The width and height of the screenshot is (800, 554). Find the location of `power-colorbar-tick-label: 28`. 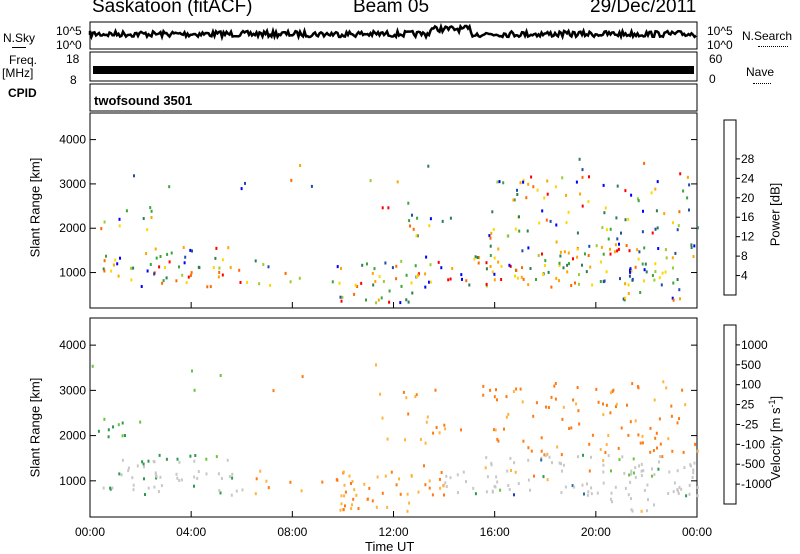

power-colorbar-tick-label: 28 is located at coordinates (748, 159).